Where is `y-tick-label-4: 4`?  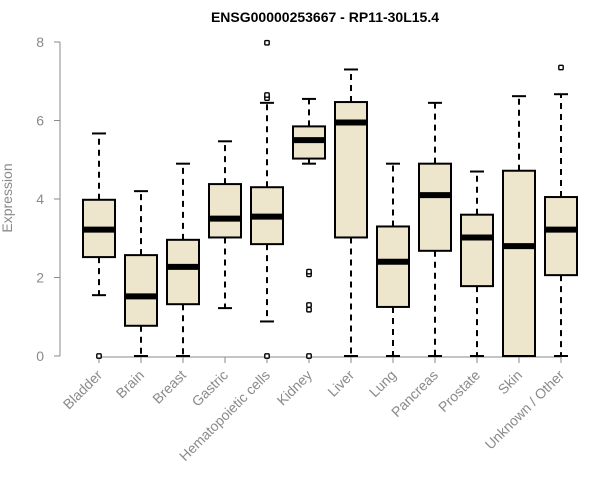 y-tick-label-4: 4 is located at coordinates (40, 199).